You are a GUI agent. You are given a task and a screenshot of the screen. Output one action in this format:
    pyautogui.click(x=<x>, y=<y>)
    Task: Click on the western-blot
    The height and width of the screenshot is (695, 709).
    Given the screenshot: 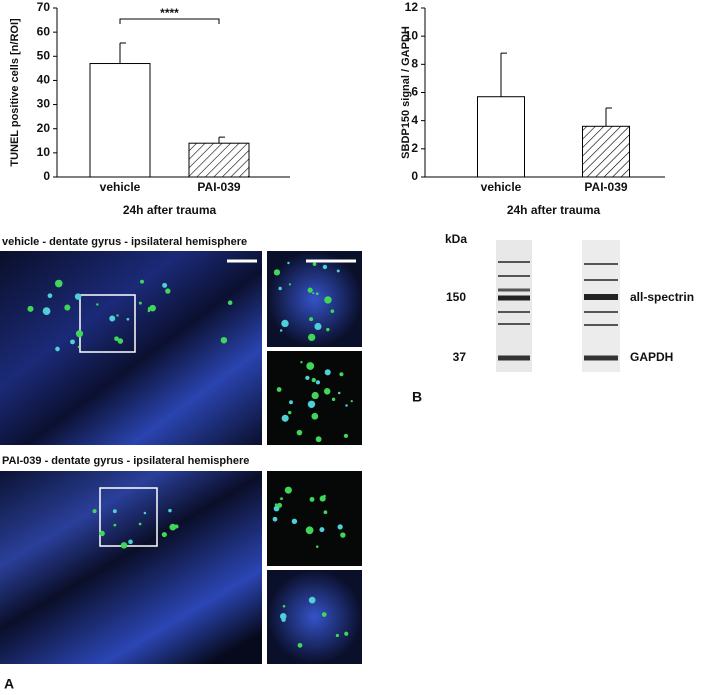 What is the action you would take?
    pyautogui.click(x=558, y=306)
    